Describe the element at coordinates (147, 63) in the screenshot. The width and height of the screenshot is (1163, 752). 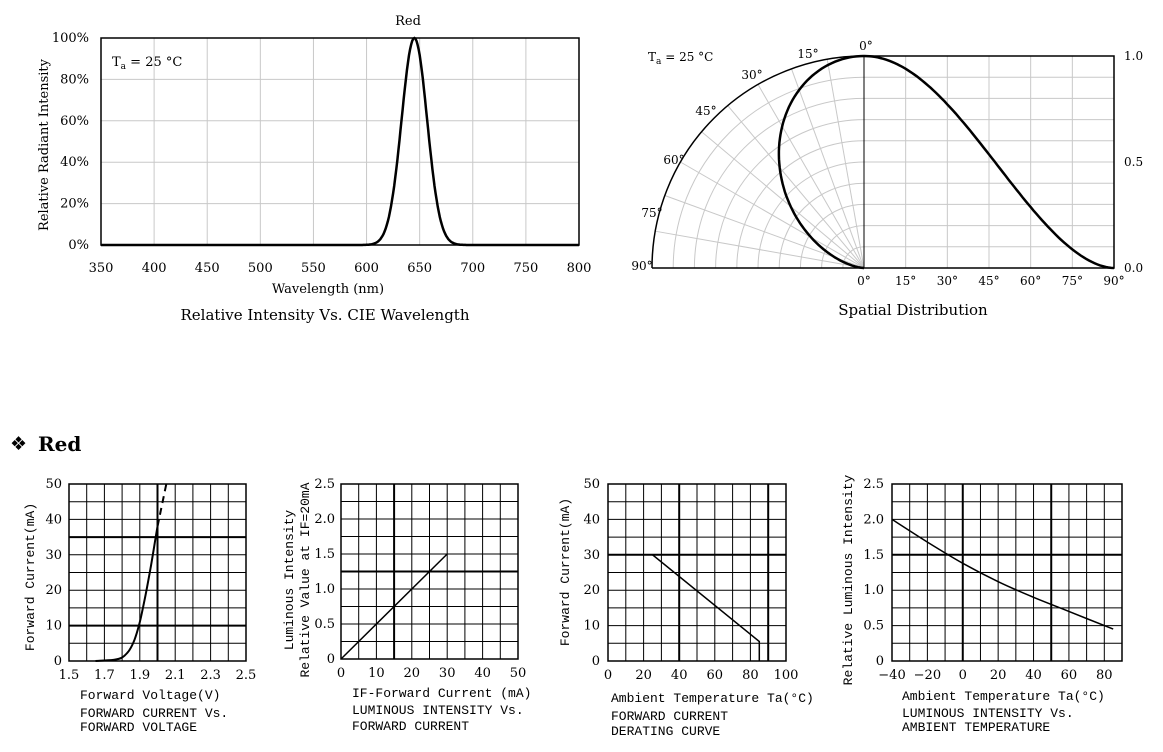
I see `spectrum-temperature-annotation: Ta = 25 °C` at that location.